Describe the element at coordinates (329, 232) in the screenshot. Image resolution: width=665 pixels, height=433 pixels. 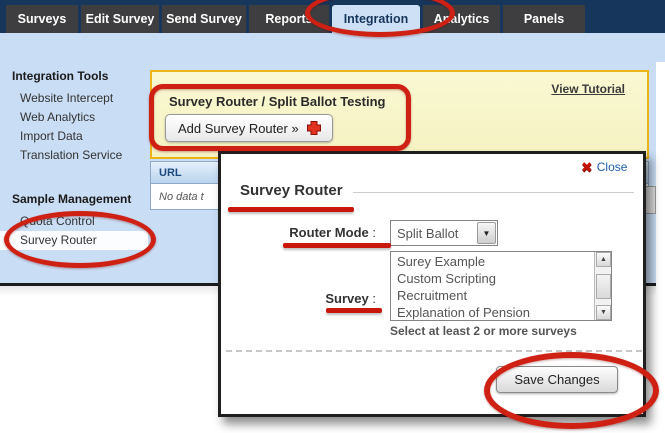
I see `router-mode-label-text: Router Mode` at that location.